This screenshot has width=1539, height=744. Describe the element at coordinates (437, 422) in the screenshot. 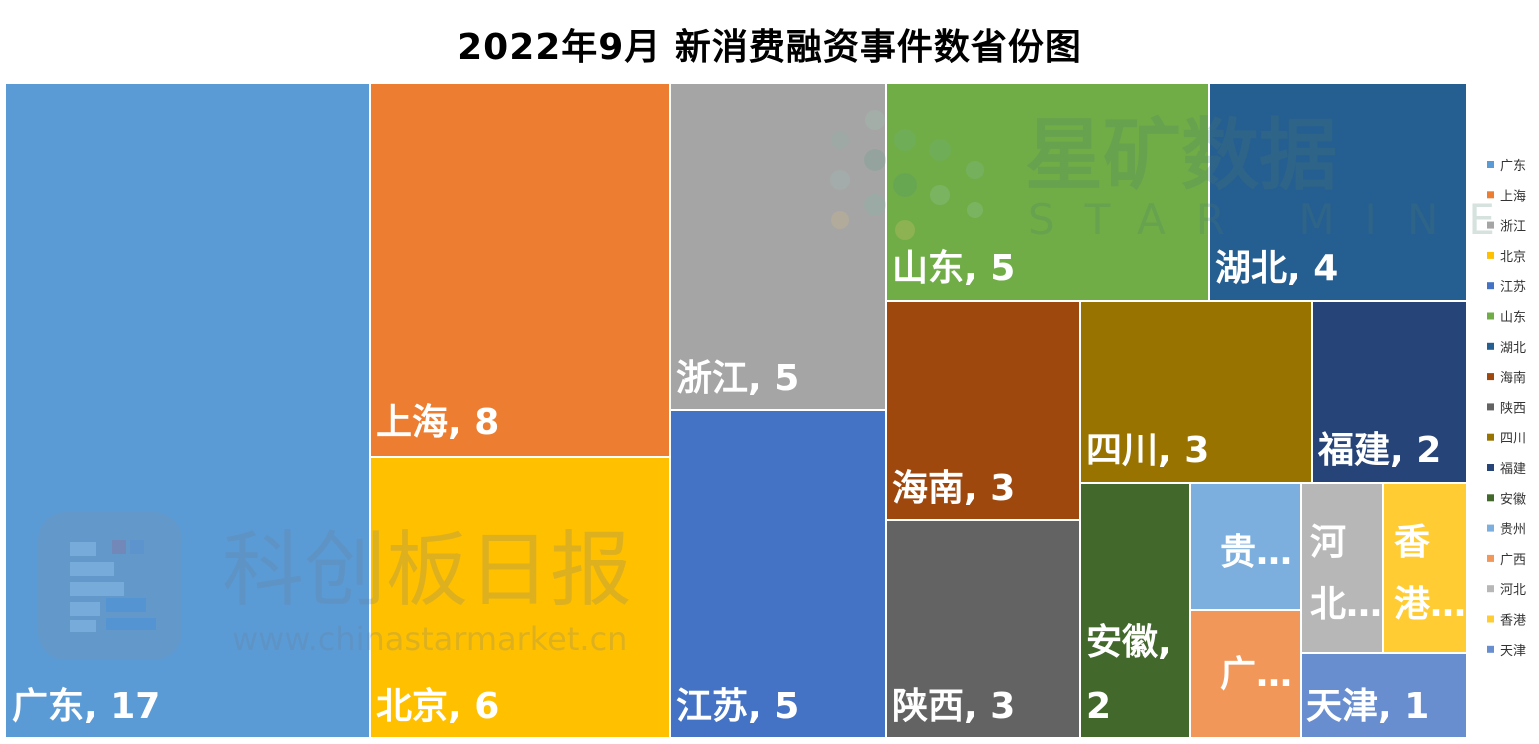

I see `tile-label-上海: 上海, 8` at that location.